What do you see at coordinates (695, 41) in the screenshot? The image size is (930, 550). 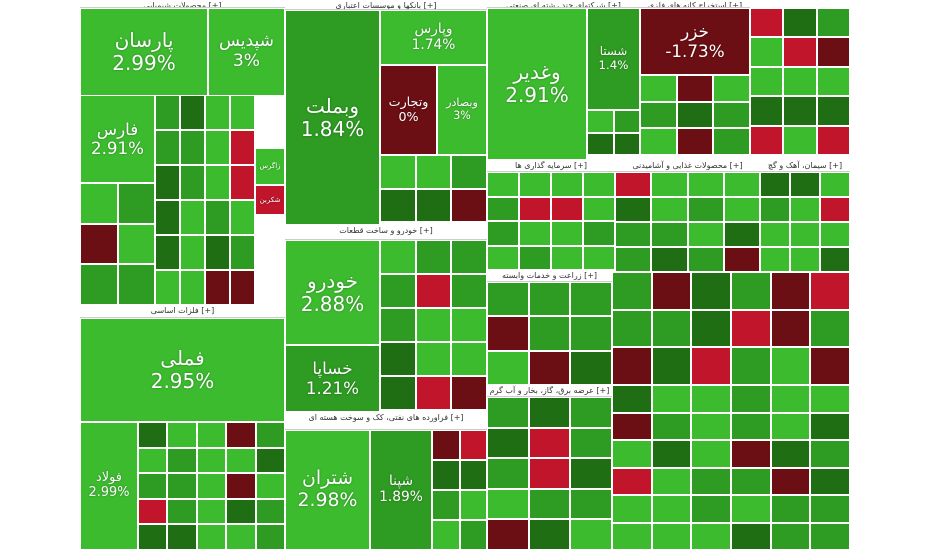 I see `stock-tile: خزر -1.73%` at bounding box center [695, 41].